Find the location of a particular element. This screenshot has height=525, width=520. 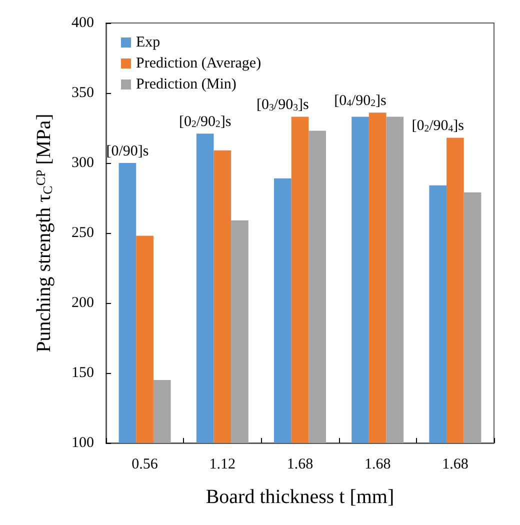

y-tick-label: 100 is located at coordinates (83, 443).